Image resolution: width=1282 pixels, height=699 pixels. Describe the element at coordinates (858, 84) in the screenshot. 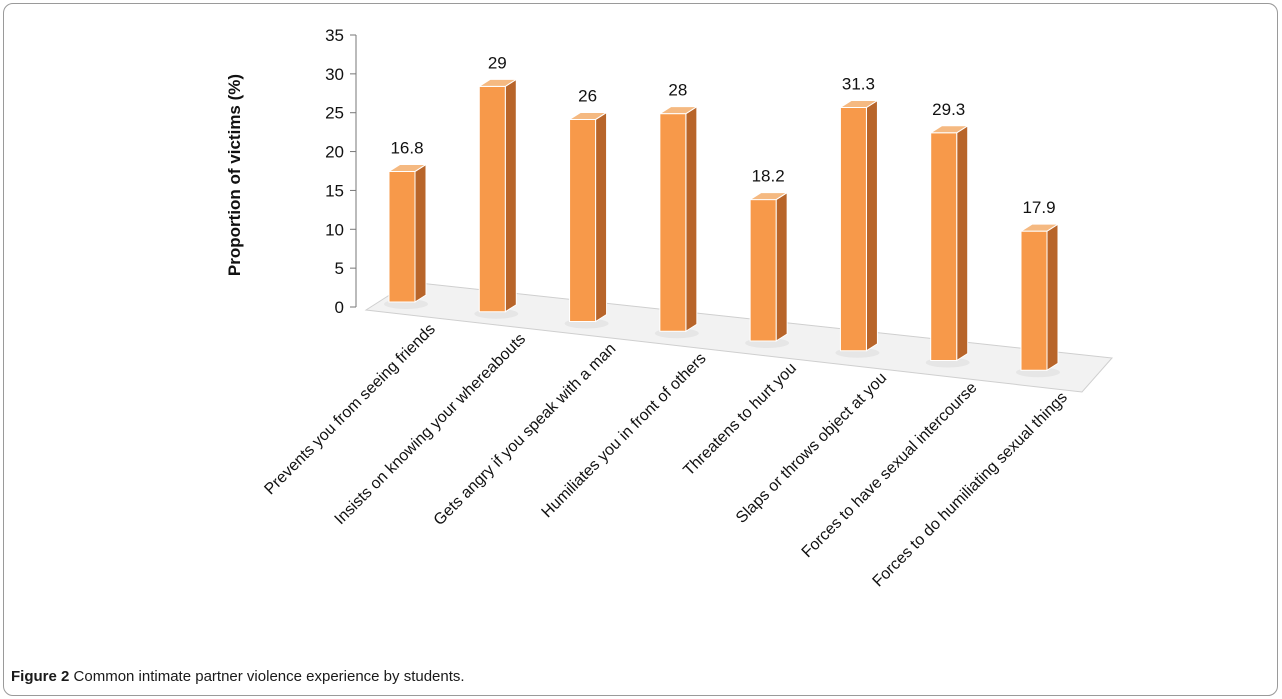

I see `data-label: 31.3` at that location.